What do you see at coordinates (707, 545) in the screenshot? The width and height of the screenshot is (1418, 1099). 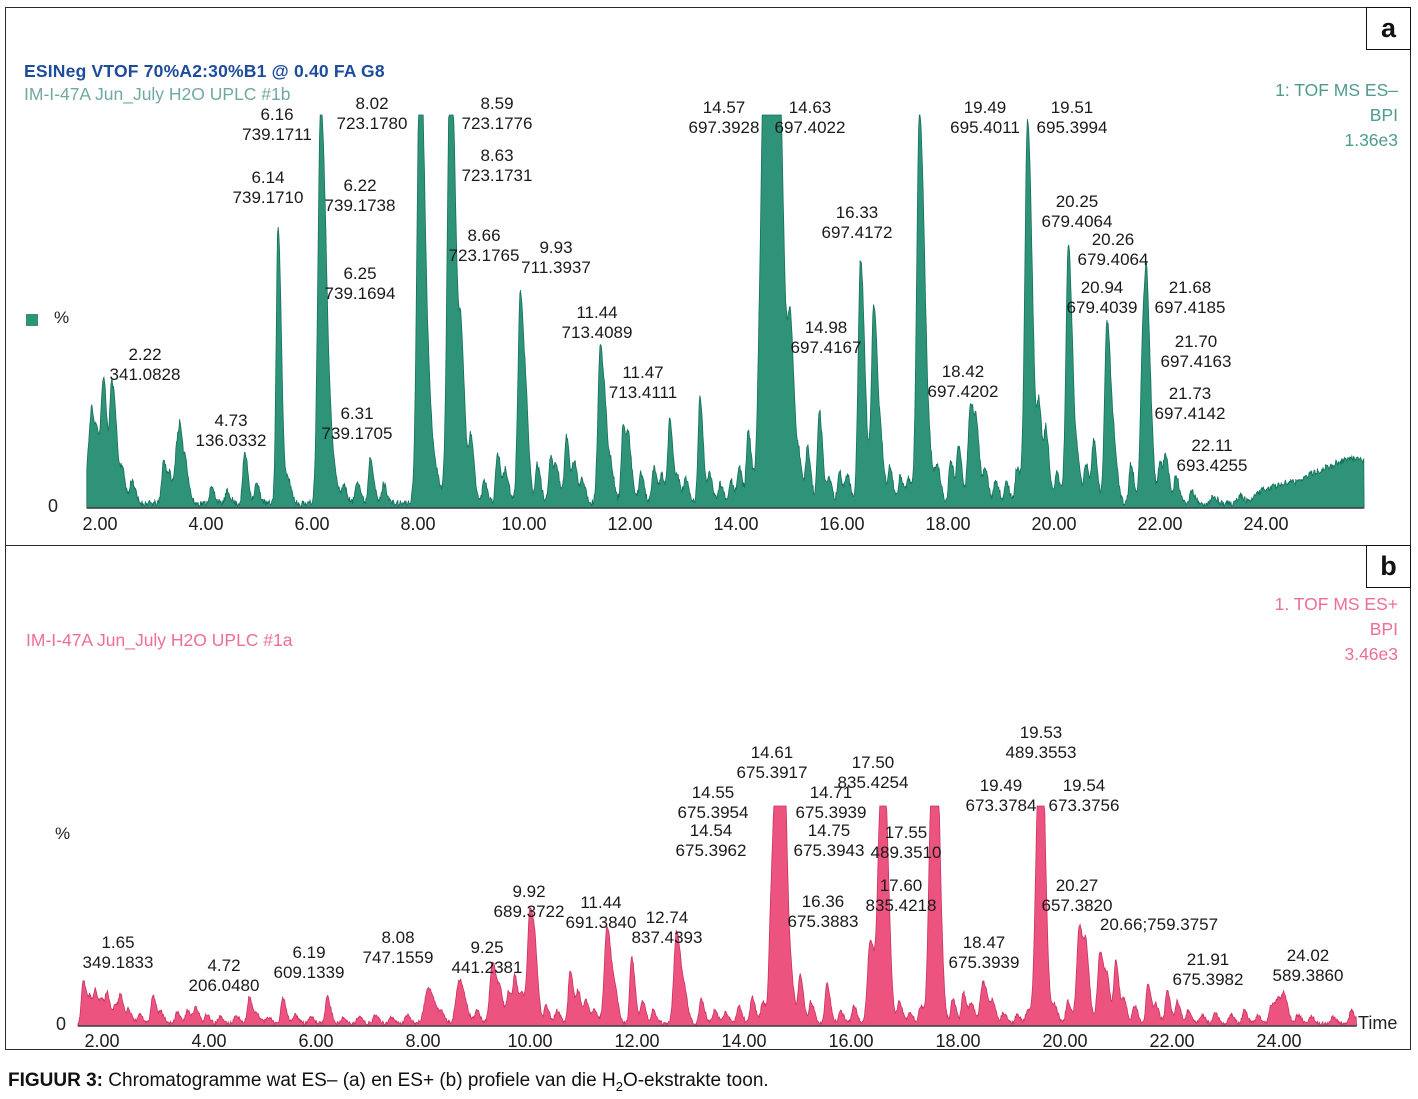 I see `panel-divider` at bounding box center [707, 545].